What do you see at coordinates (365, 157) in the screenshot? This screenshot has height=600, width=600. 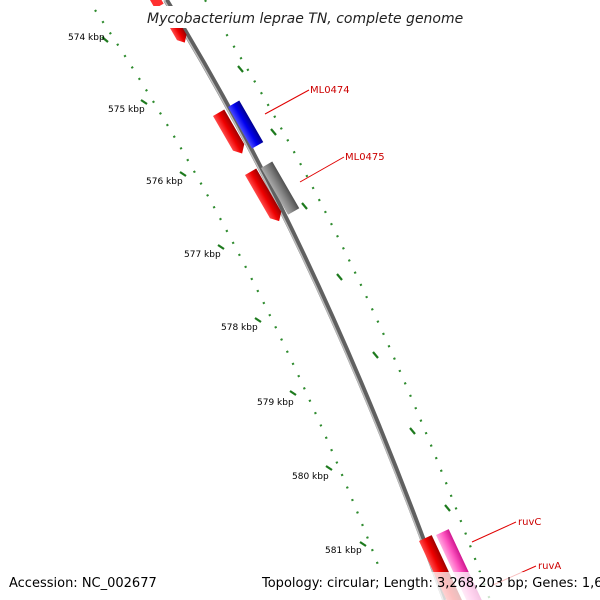 I see `gene-label-ml0475: ML0475` at bounding box center [365, 157].